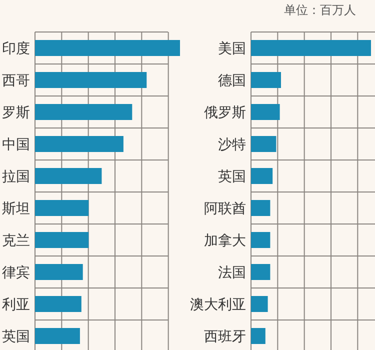 The height and width of the screenshot is (350, 375). Describe the element at coordinates (16, 305) in the screenshot. I see `y-tick-label: 利亚` at that location.